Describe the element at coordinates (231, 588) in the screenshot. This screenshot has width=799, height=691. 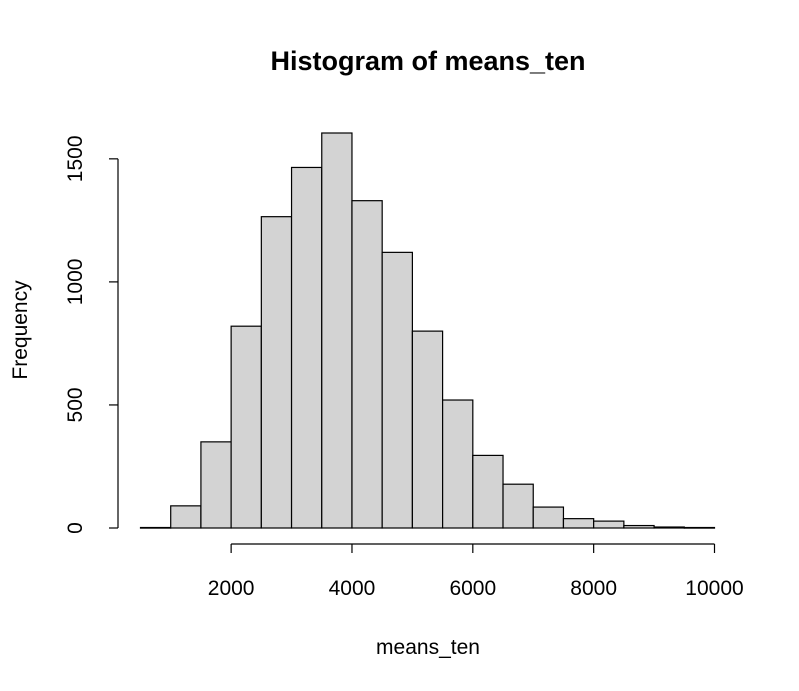
I see `x-tick-label: 2000` at that location.